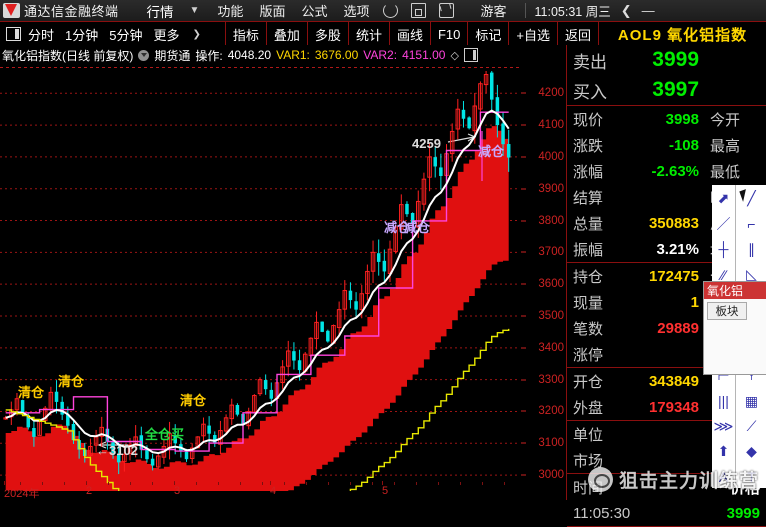 The width and height of the screenshot is (766, 527). What do you see at coordinates (487, 34) in the screenshot?
I see `button-mark: 标记` at bounding box center [487, 34].